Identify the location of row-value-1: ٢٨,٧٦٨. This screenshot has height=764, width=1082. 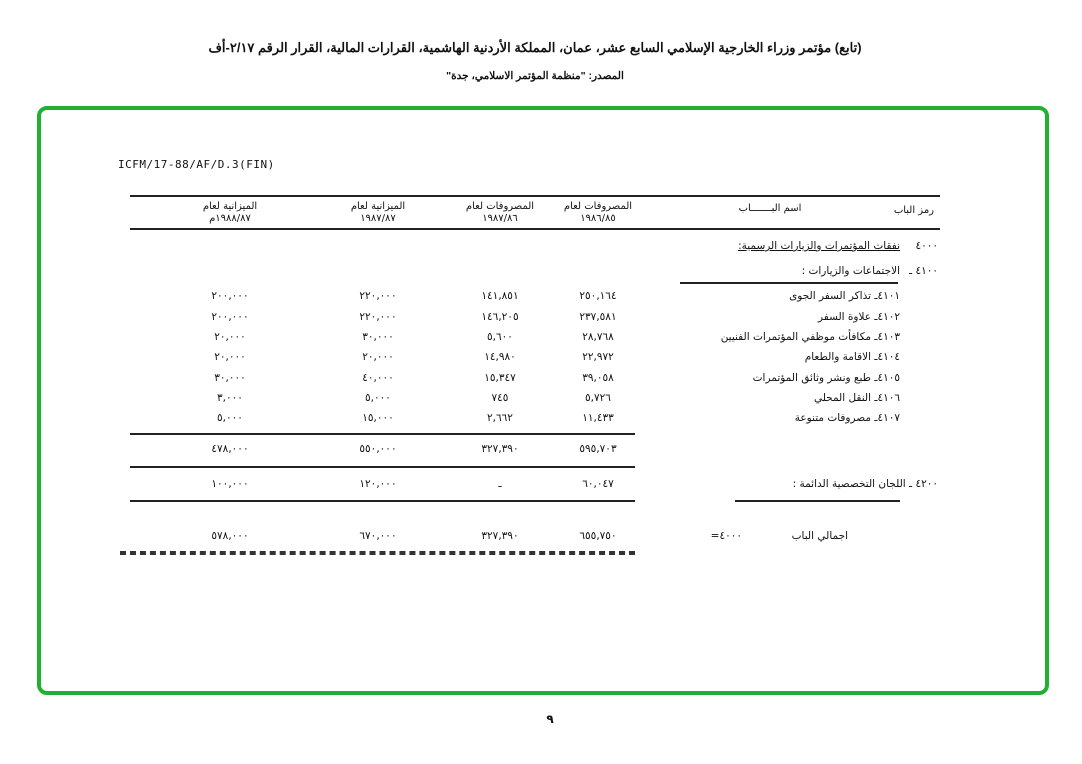
(598, 337).